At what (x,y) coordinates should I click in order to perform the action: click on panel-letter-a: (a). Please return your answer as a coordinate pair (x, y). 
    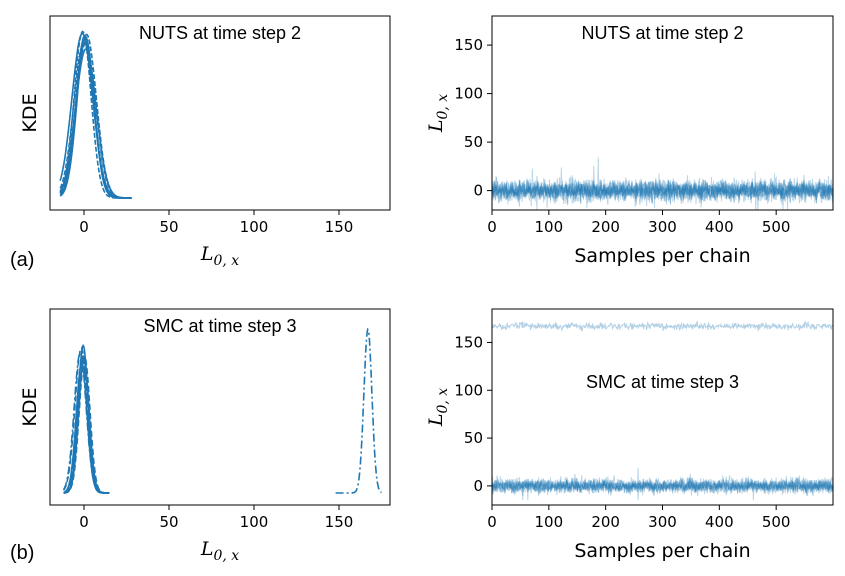
    Looking at the image, I should click on (22, 260).